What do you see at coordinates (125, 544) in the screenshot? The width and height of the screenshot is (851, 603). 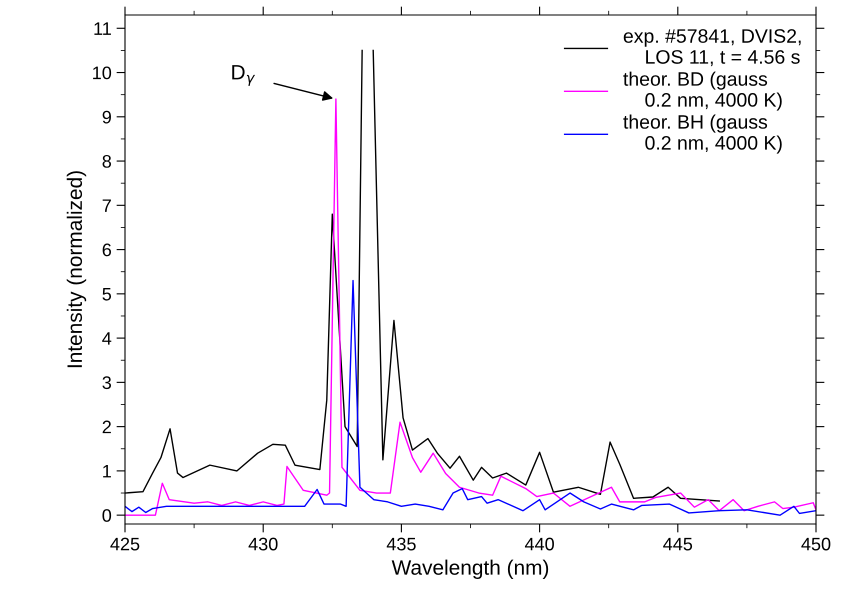 I see `x-tick-label: 425` at bounding box center [125, 544].